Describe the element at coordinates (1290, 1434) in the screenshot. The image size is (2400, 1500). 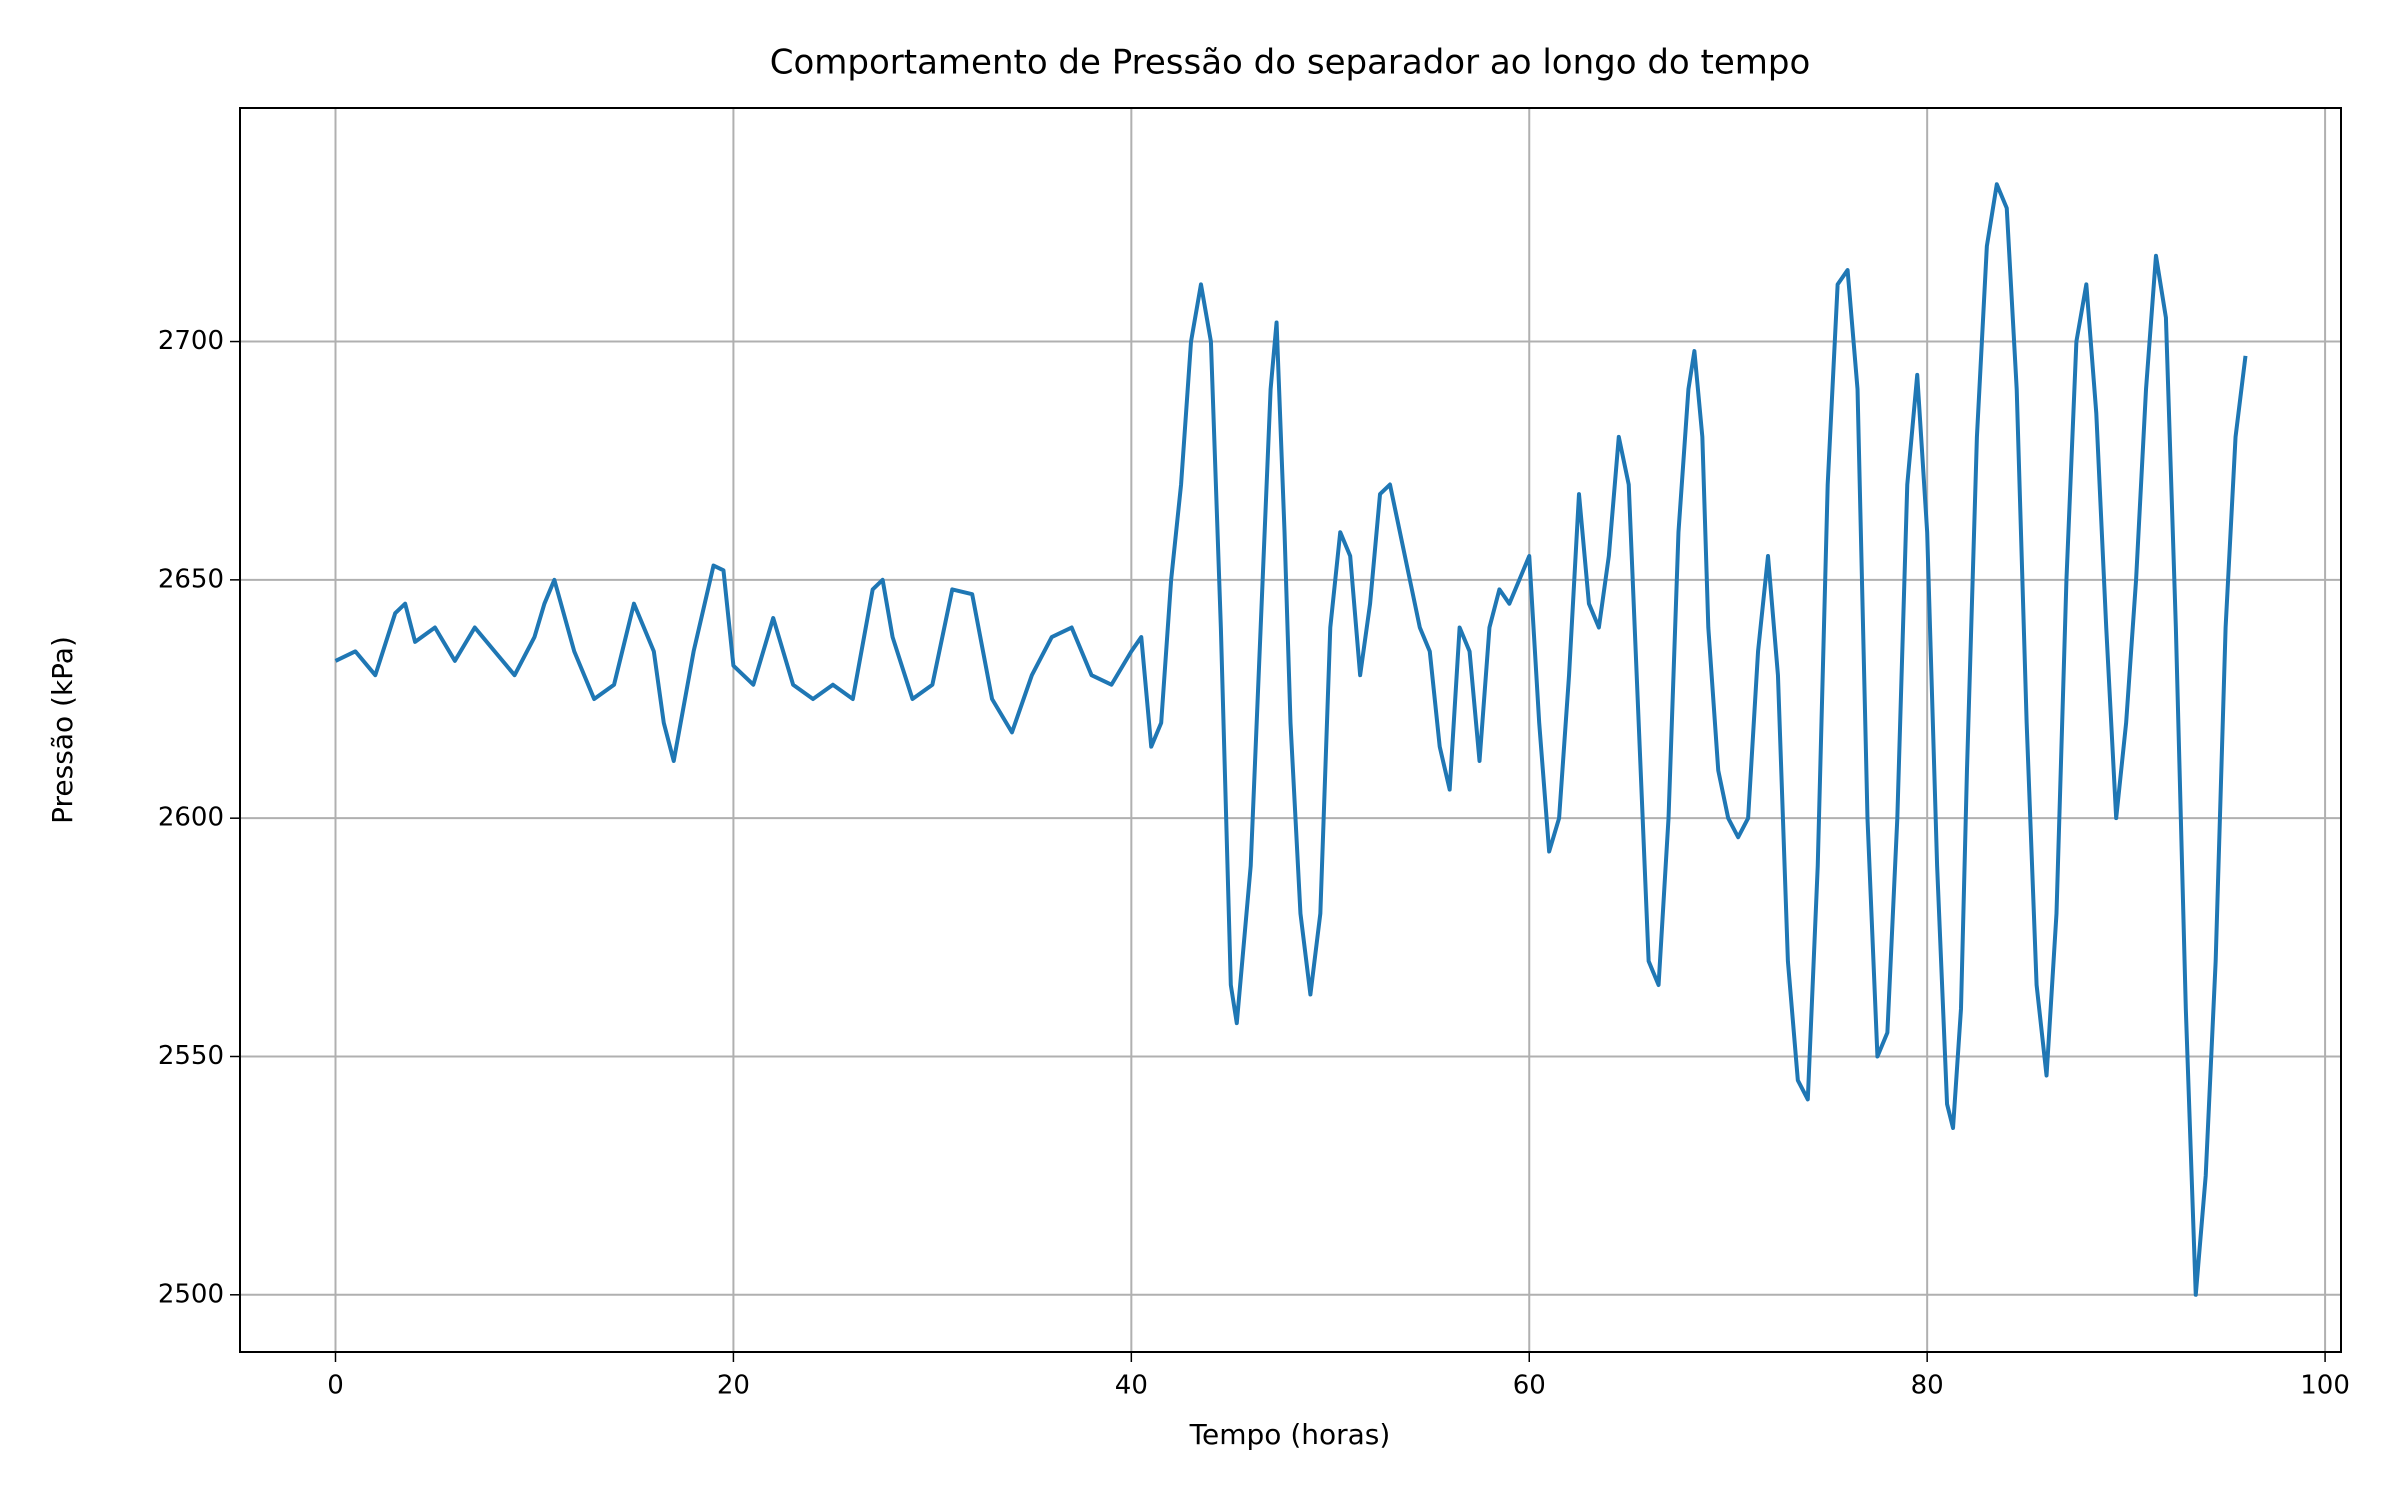
I see `x-axis-label: Tempo (horas)` at that location.